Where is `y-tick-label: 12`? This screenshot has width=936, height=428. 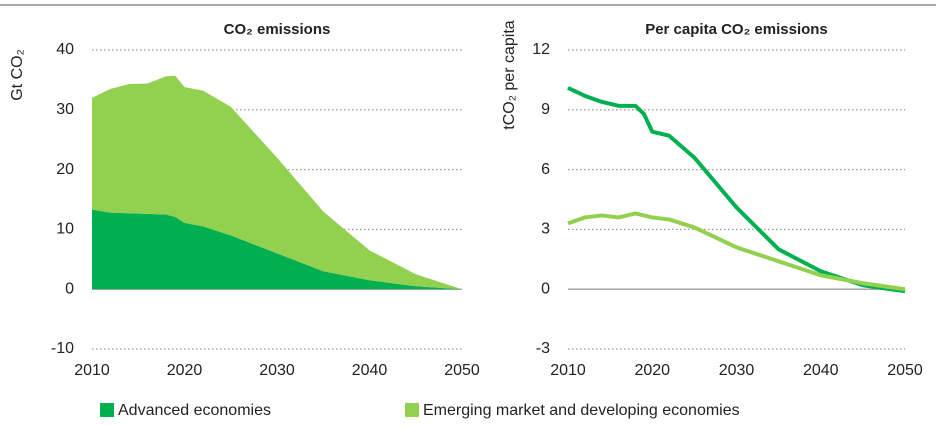
y-tick-label: 12 is located at coordinates (541, 49).